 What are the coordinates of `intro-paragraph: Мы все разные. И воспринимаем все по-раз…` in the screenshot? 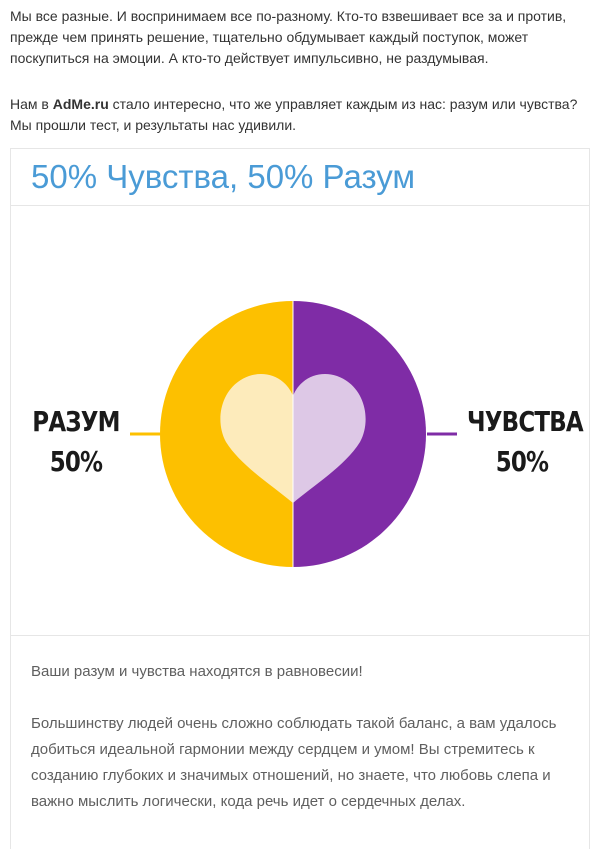 It's located at (288, 37).